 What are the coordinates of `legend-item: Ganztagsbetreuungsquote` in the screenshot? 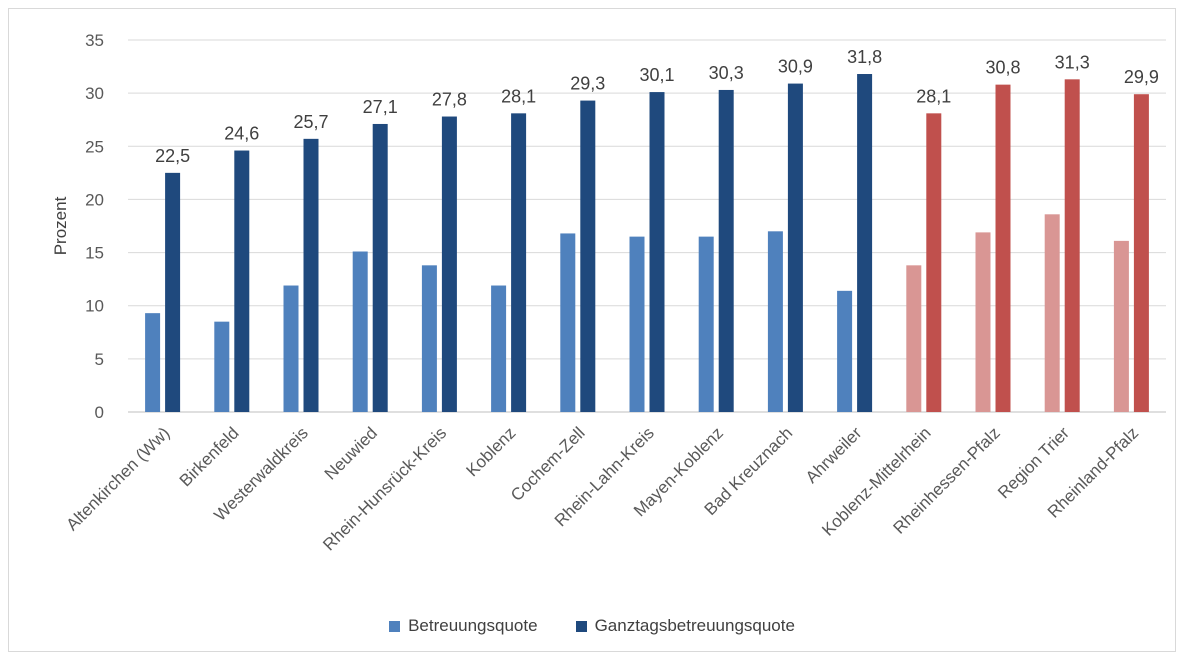 It's located at (685, 626).